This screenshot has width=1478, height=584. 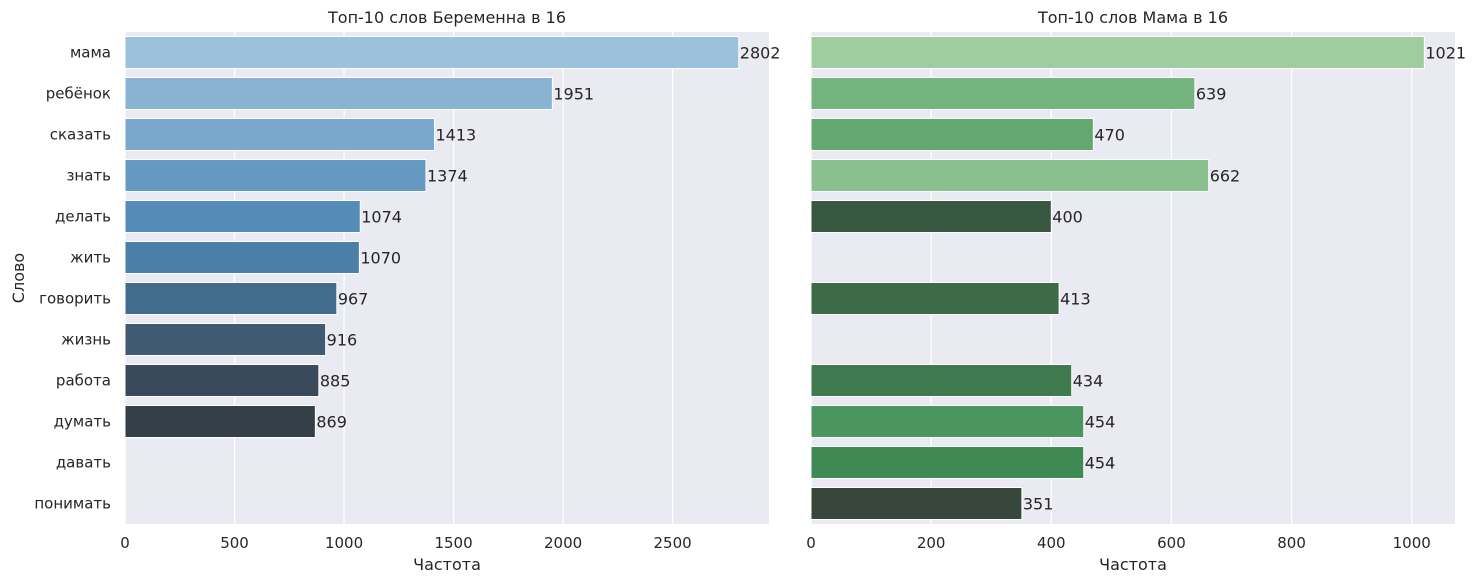 What do you see at coordinates (931, 543) in the screenshot?
I see `x-tick-label: 200` at bounding box center [931, 543].